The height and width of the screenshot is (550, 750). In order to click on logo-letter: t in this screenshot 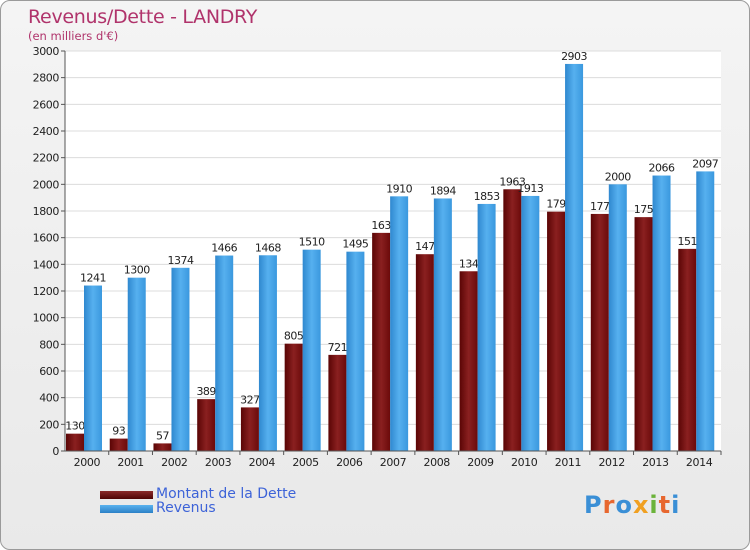, I will do `click(665, 505)`.